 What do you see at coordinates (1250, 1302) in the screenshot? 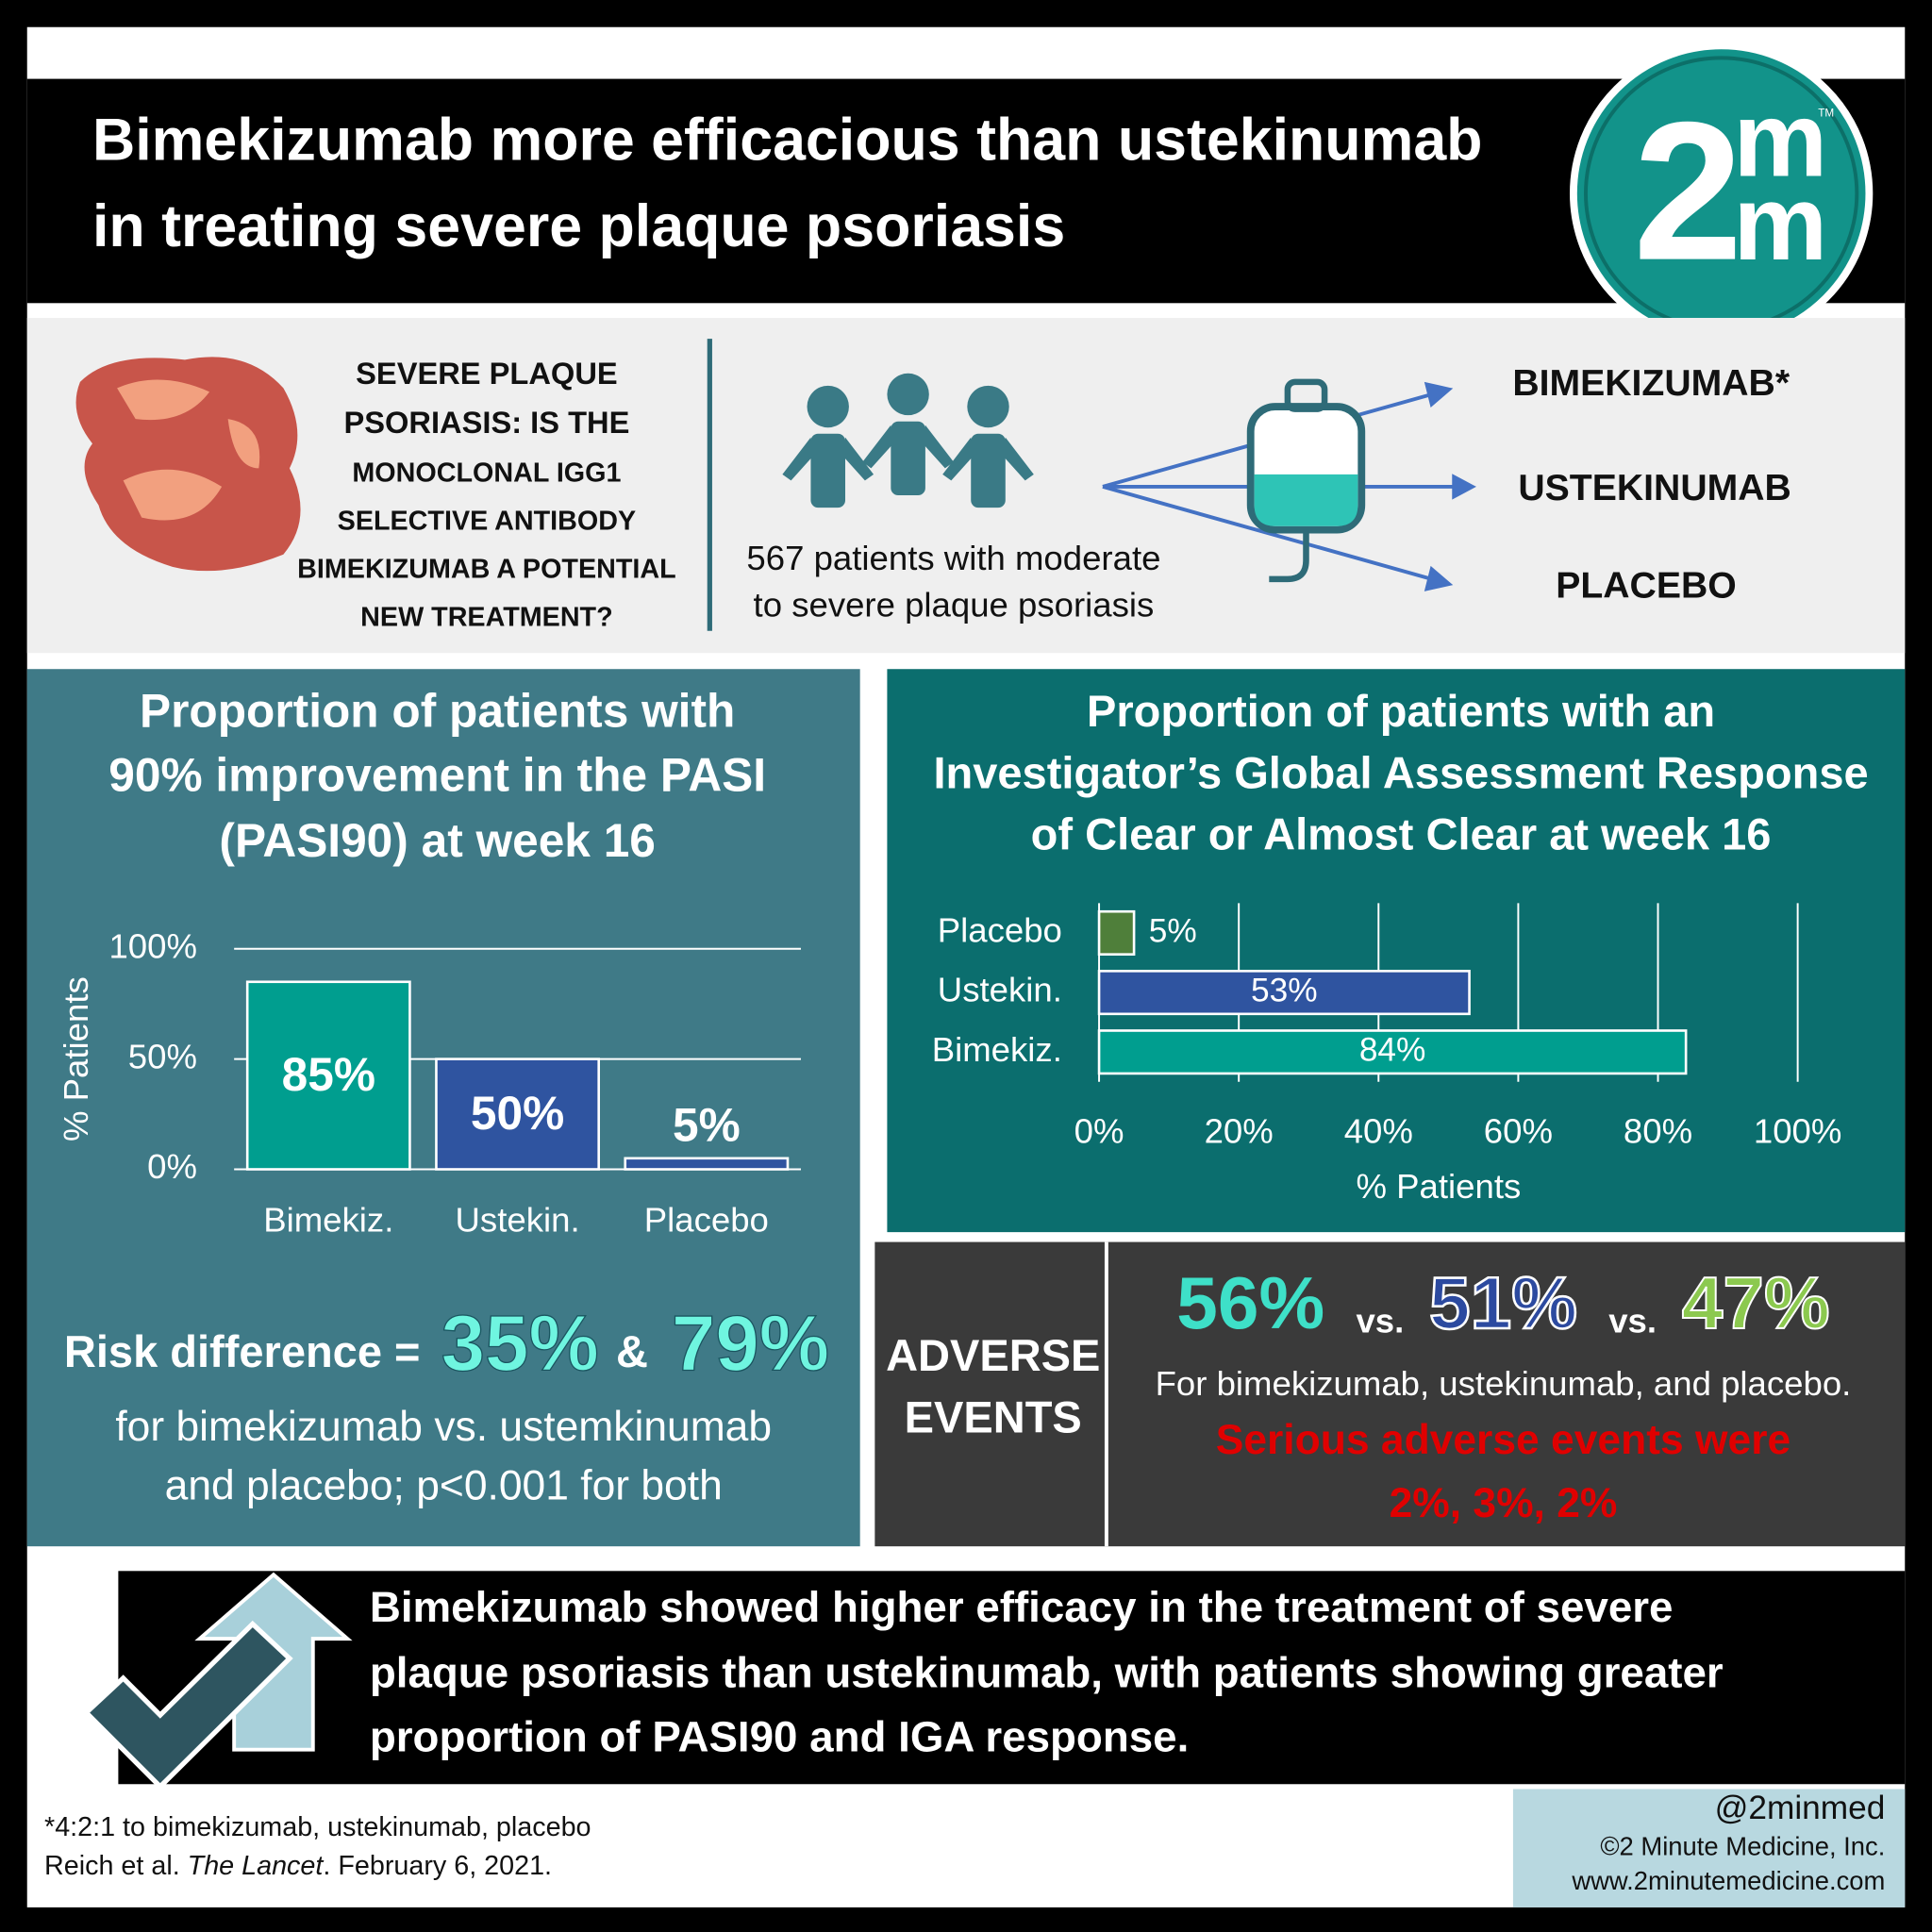
I see `adverse-rate: 56%` at bounding box center [1250, 1302].